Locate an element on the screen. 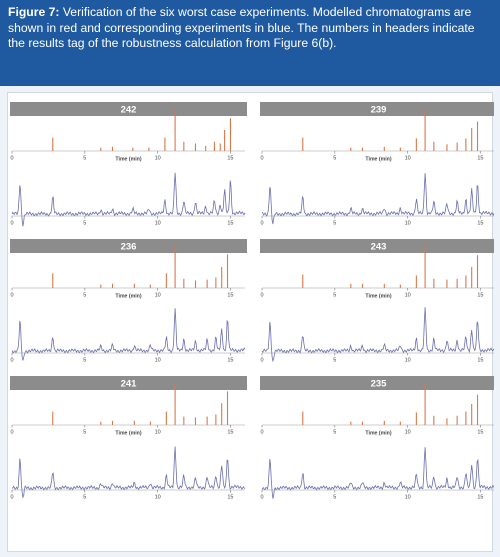 Image resolution: width=500 pixels, height=557 pixels. tag-label: 242 is located at coordinates (129, 110).